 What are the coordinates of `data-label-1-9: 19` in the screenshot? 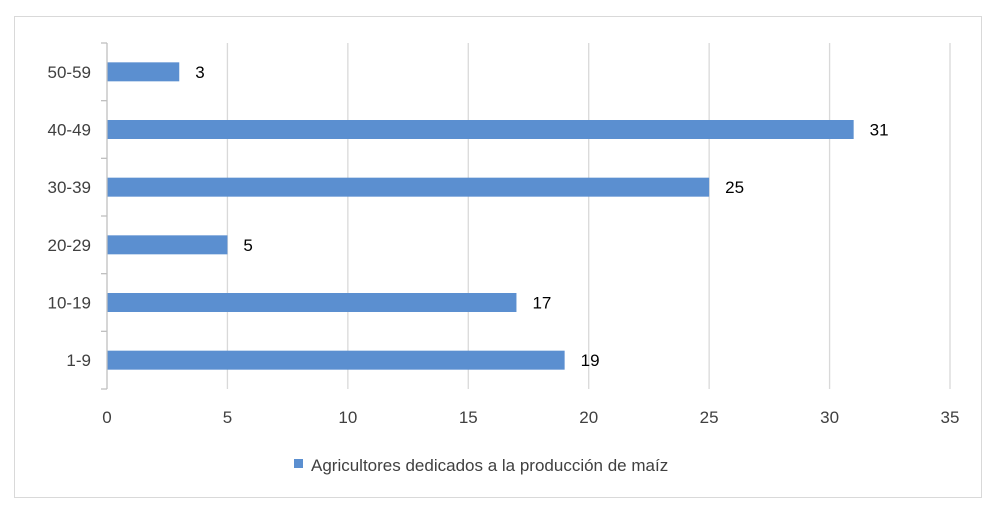 It's located at (590, 360).